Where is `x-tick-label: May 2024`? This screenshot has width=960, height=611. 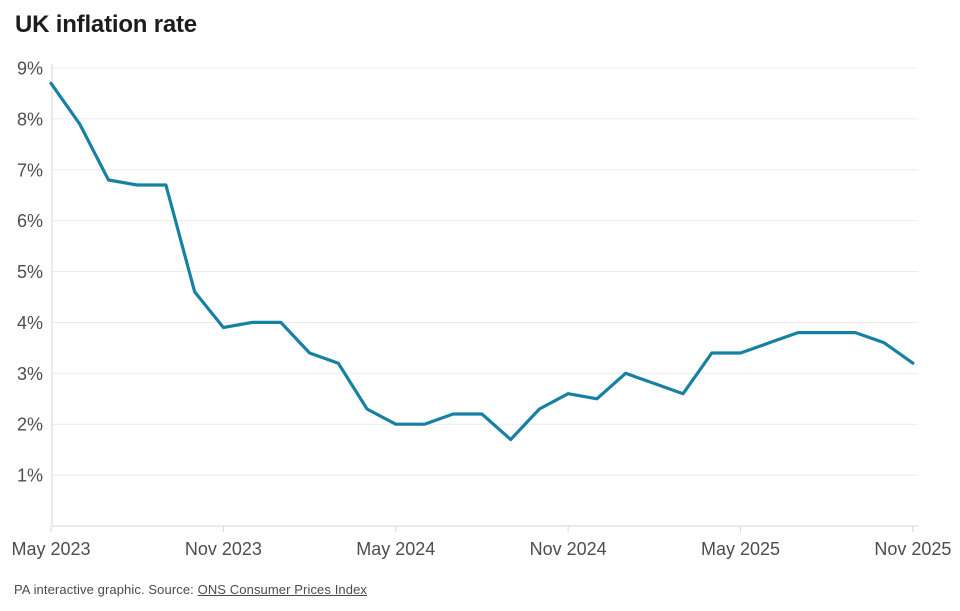 x-tick-label: May 2024 is located at coordinates (395, 549).